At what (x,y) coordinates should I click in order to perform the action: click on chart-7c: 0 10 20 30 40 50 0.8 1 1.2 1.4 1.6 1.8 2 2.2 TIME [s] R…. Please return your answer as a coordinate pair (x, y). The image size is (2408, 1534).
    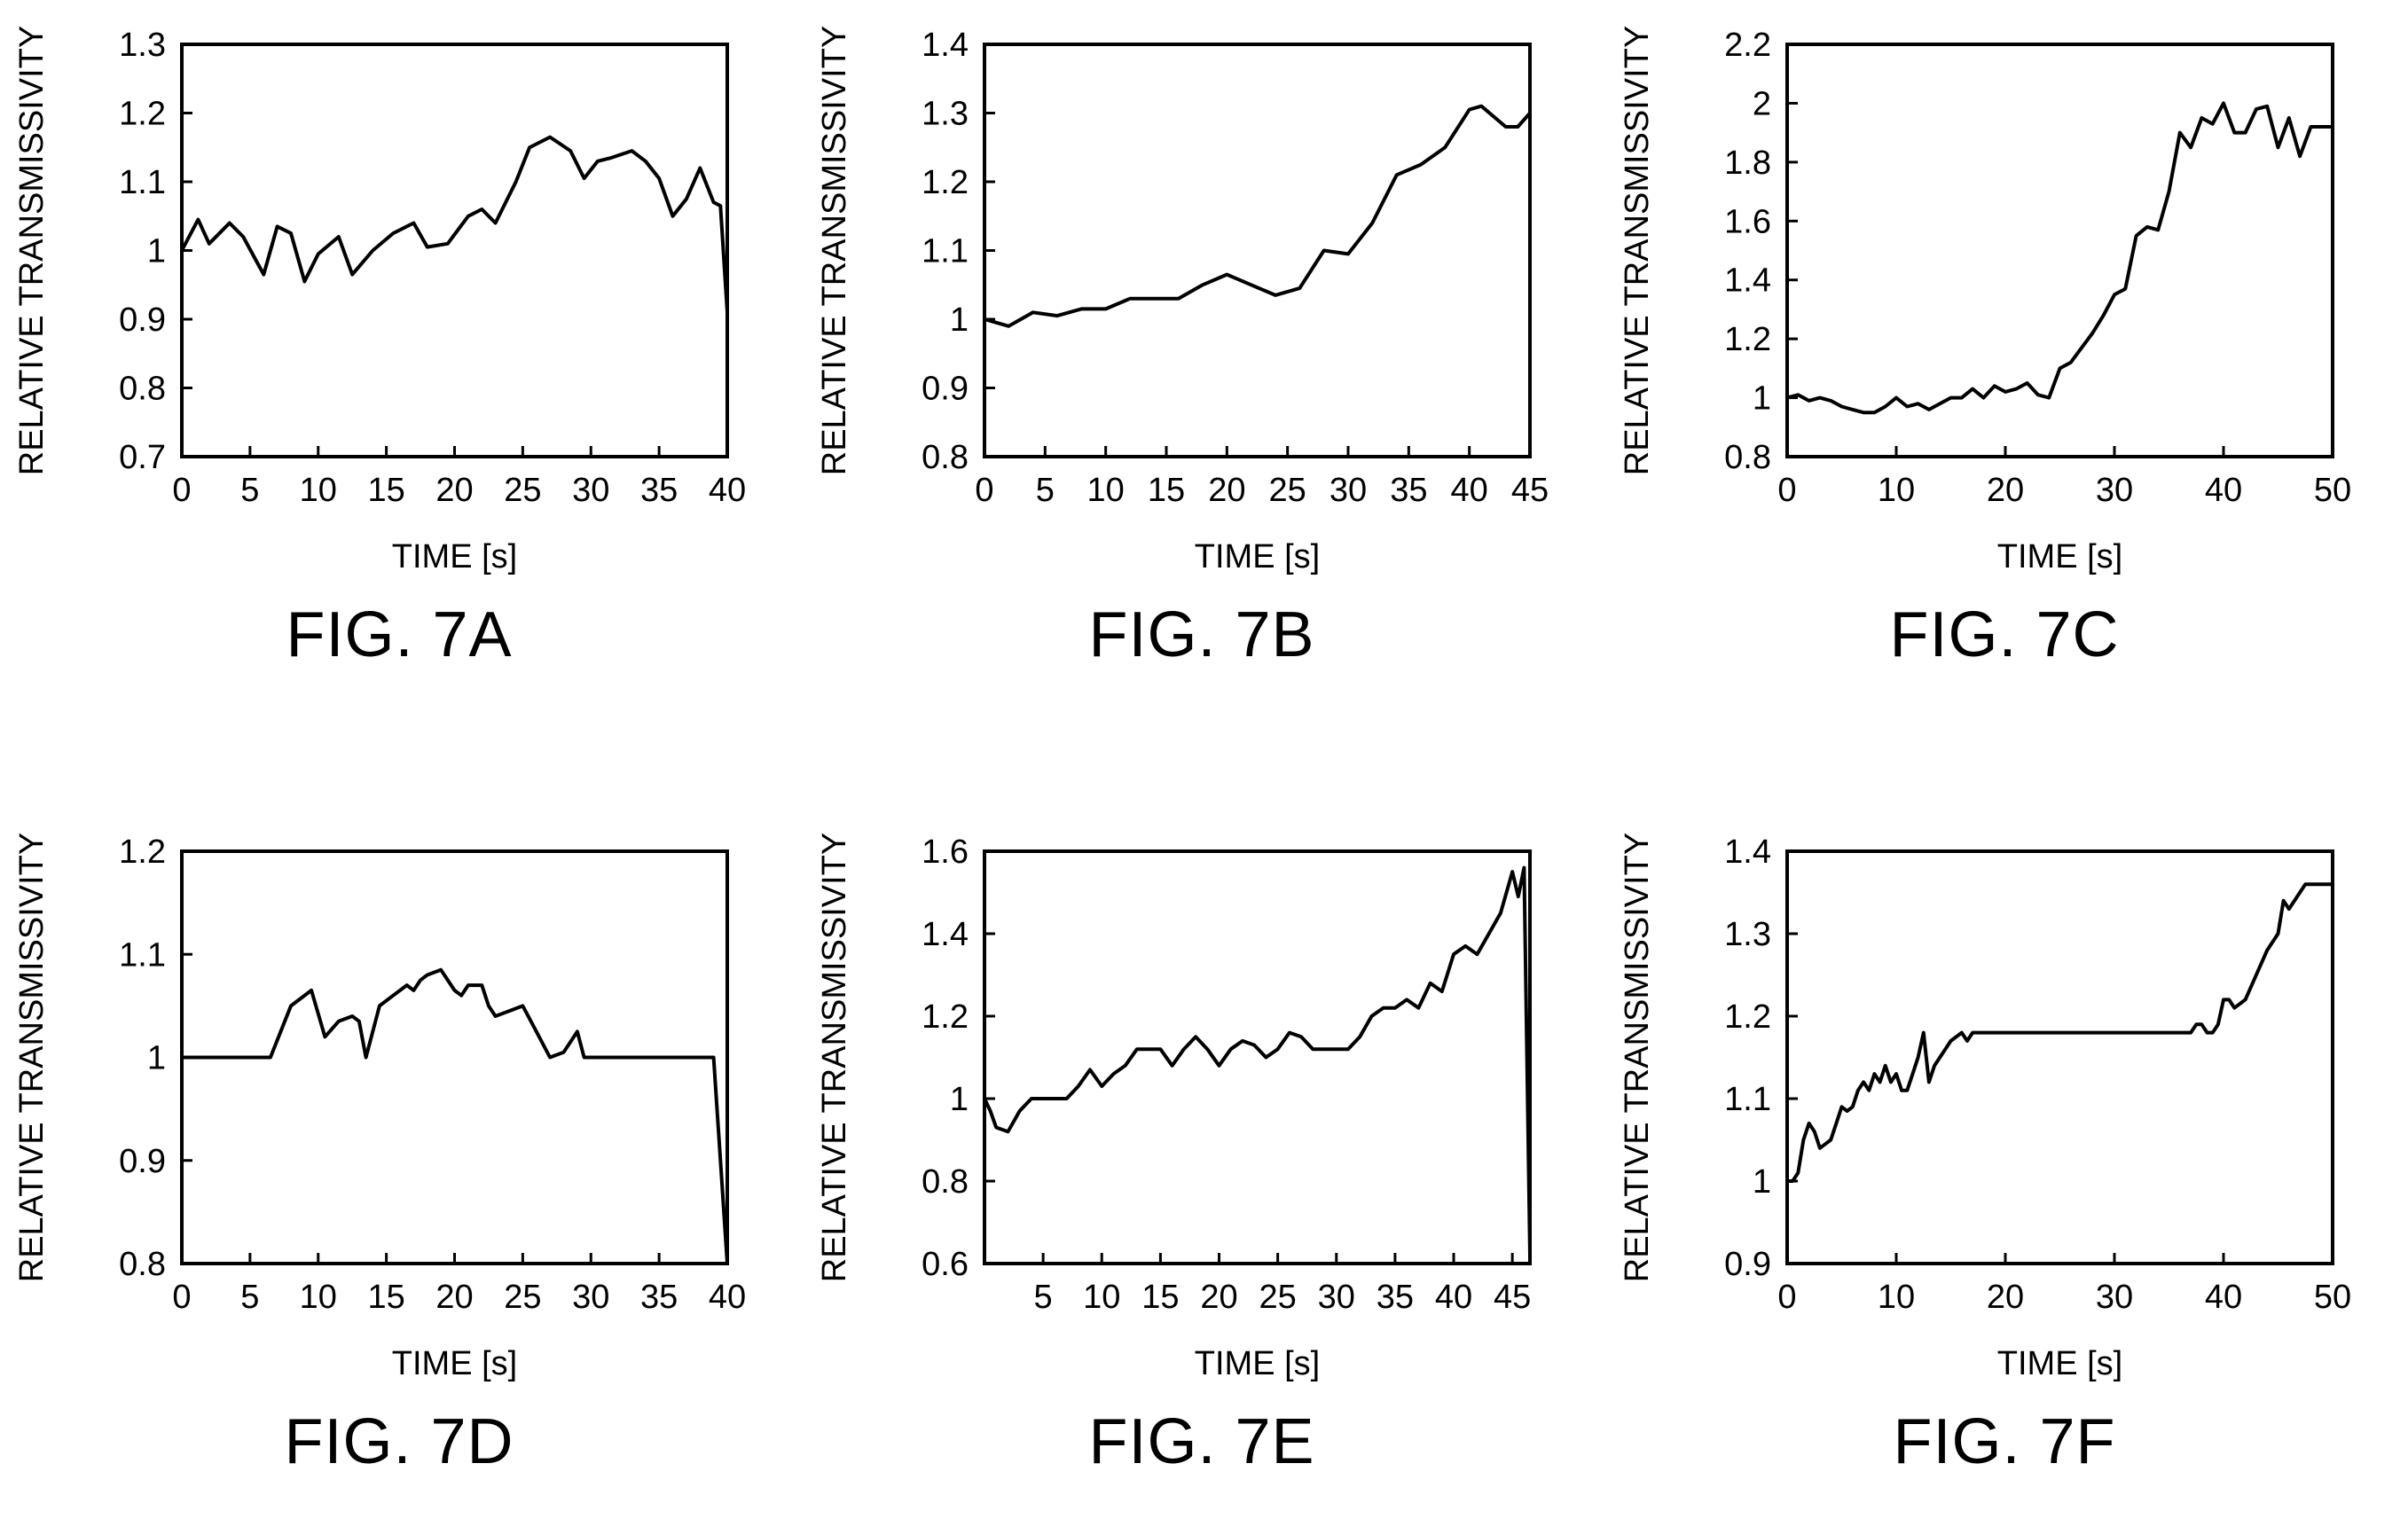
    Looking at the image, I should click on (1985, 300).